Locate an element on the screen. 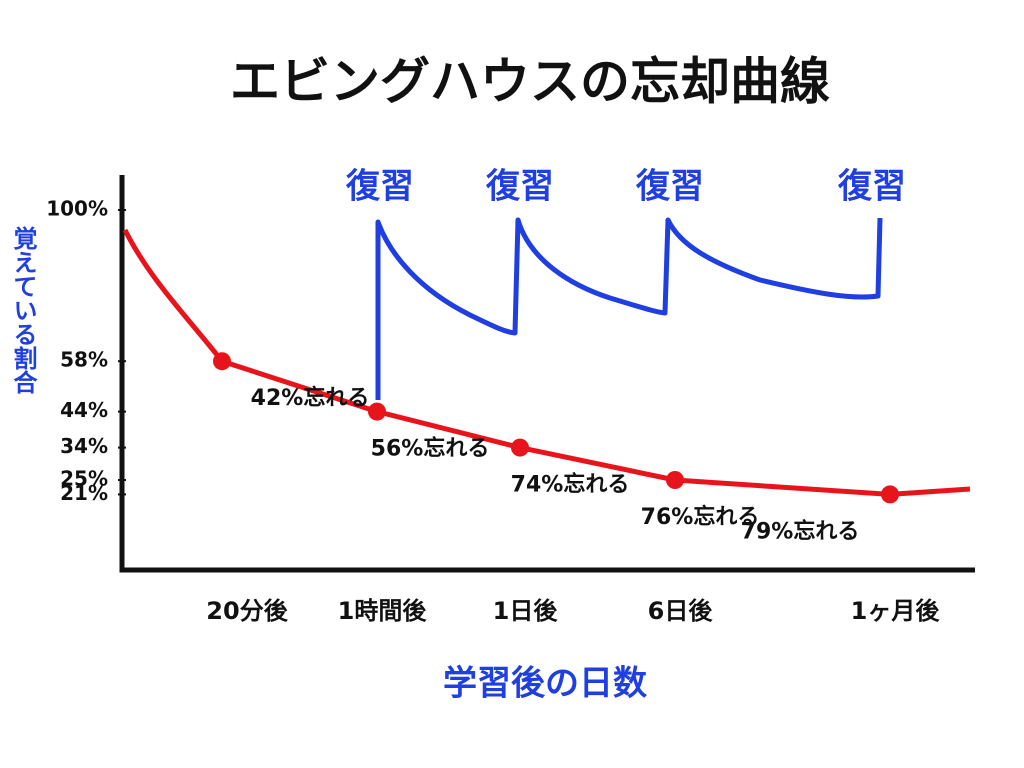  review-curves is located at coordinates (629, 308).